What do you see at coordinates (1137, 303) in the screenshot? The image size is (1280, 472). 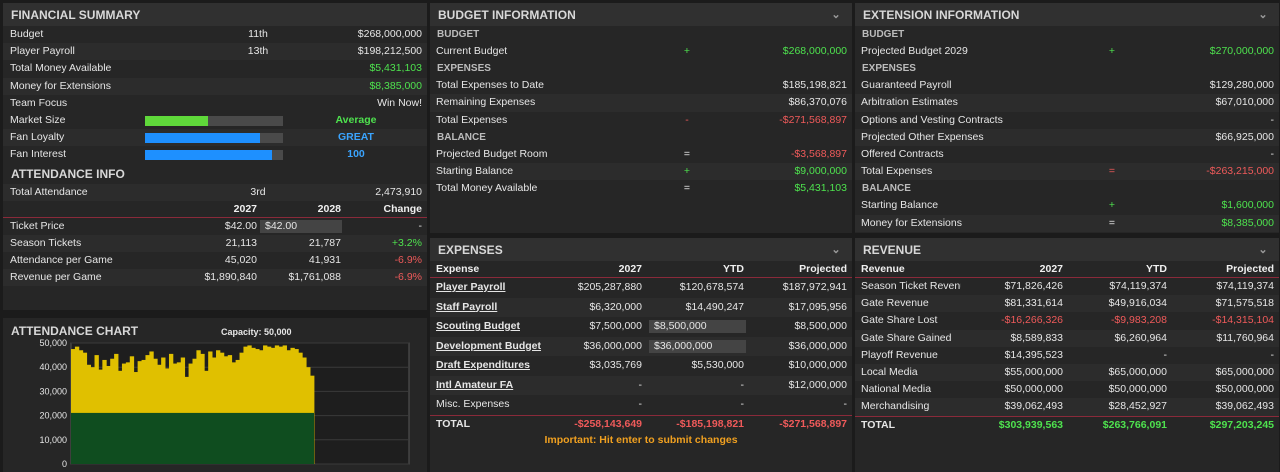 I see `revenue-ytd: $49,916,034` at bounding box center [1137, 303].